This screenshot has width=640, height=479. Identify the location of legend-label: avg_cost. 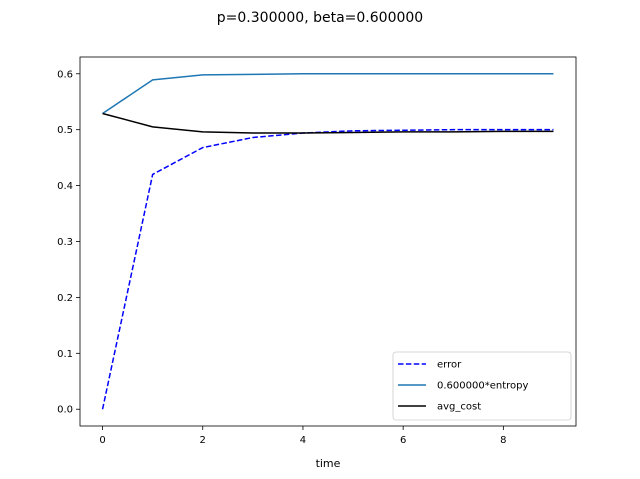
(459, 407).